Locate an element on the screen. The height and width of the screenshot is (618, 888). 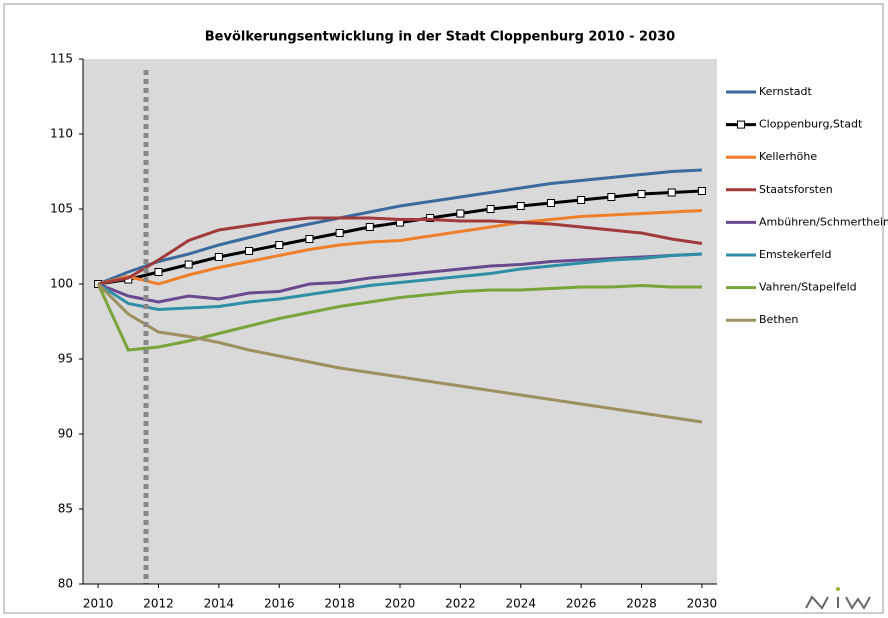
legend-label: Ambühren/Schmertheim is located at coordinates (823, 221).